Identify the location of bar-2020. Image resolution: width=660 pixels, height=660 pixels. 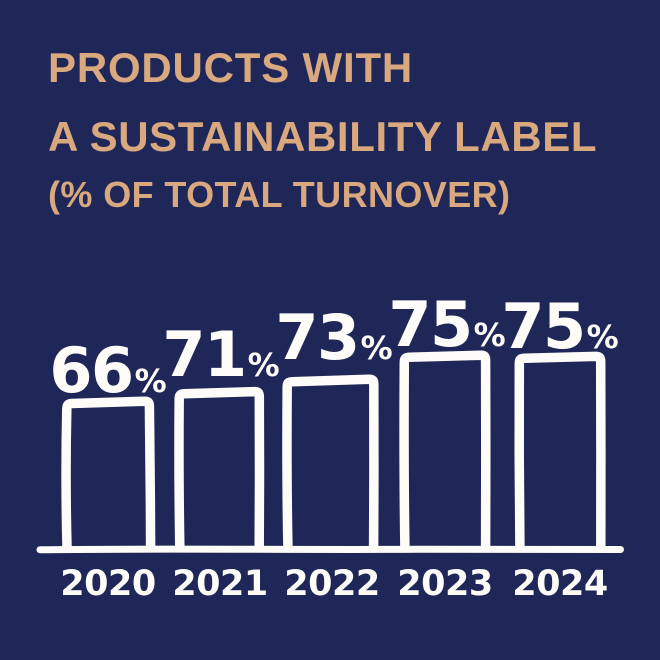
(108, 474).